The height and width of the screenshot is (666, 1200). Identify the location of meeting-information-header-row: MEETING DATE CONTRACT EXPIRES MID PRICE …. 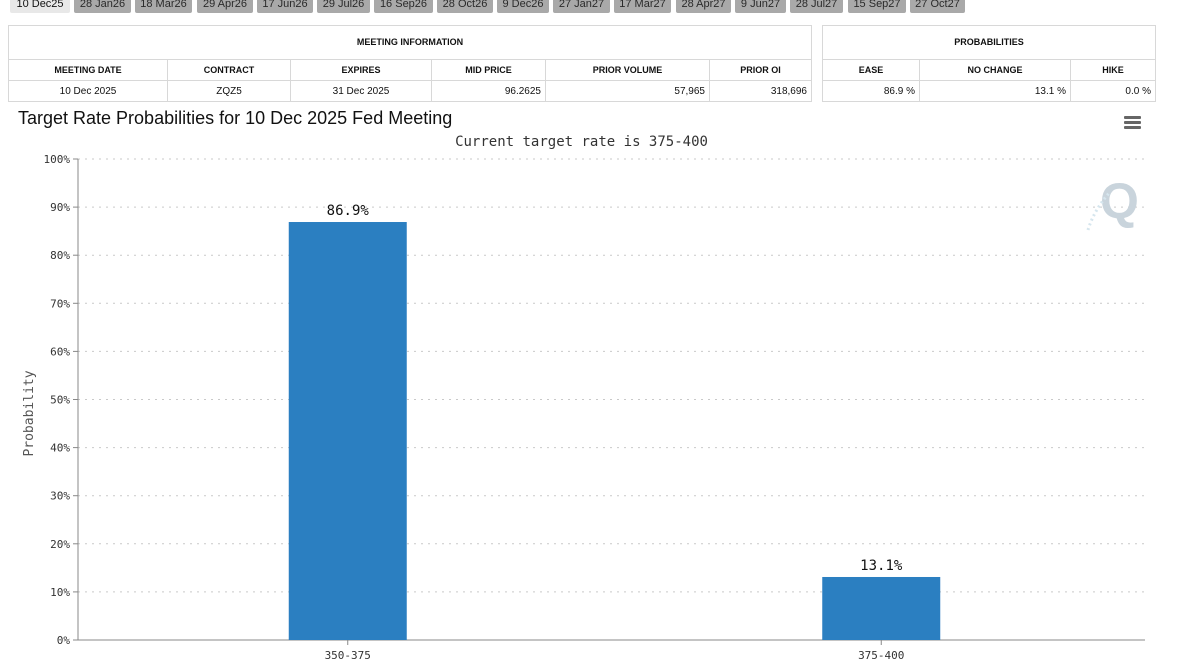
(410, 69).